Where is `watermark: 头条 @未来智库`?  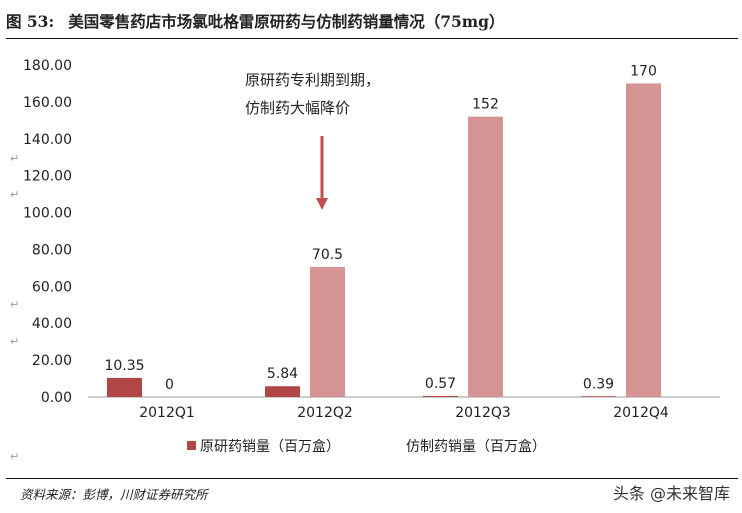 watermark: 头条 @未来智库 is located at coordinates (671, 493).